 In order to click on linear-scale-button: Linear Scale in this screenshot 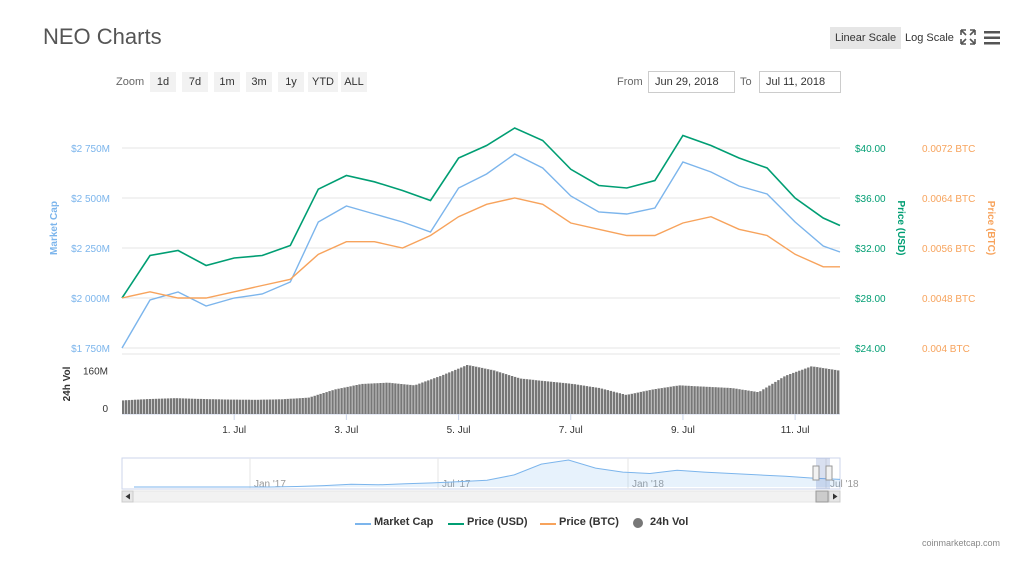, I will do `click(866, 38)`.